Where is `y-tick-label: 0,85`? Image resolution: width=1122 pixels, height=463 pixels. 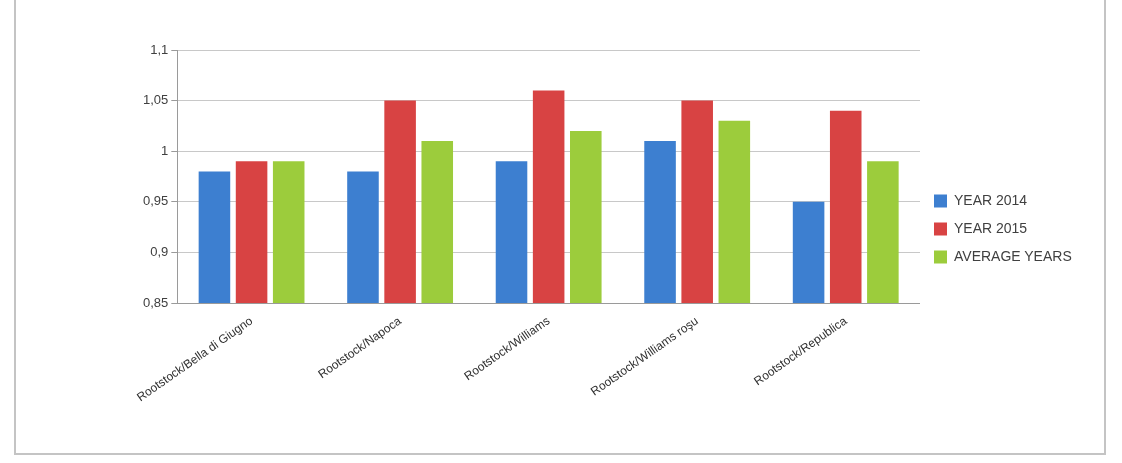
y-tick-label: 0,85 is located at coordinates (155, 302).